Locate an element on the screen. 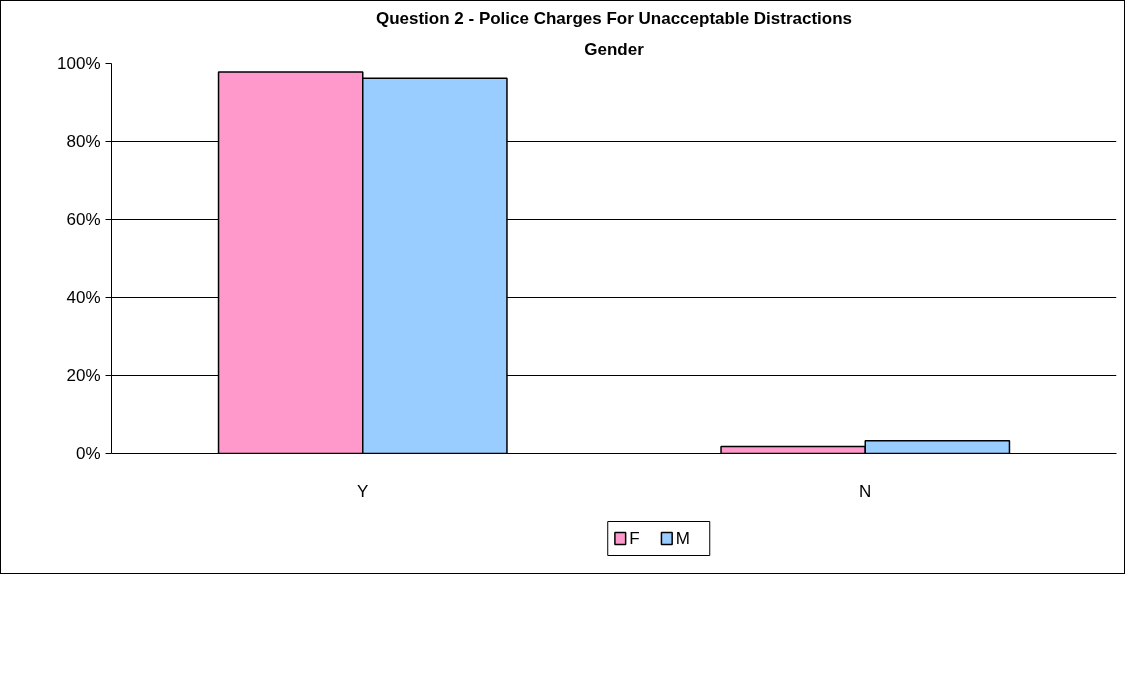 The width and height of the screenshot is (1139, 692). y-tick-label: 0% is located at coordinates (88, 453).